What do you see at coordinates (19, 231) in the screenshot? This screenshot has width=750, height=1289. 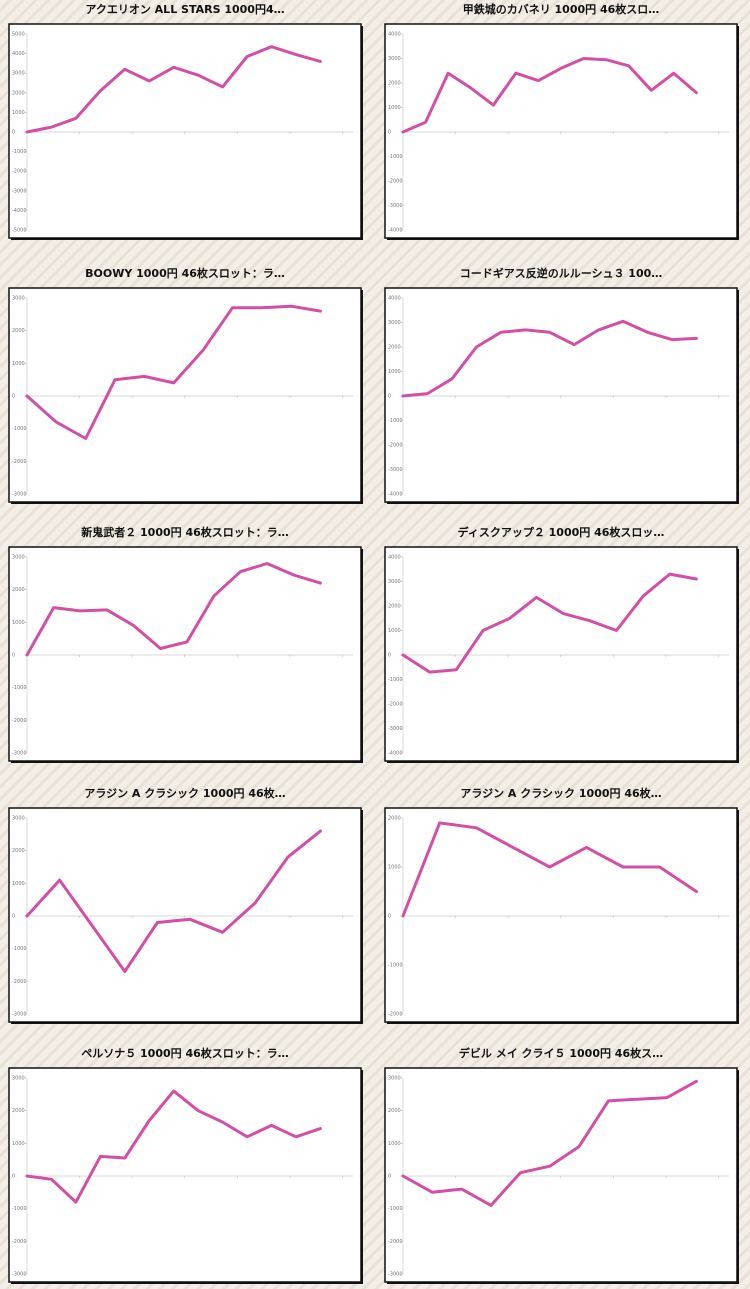 I see `y-tick-label: -5000` at bounding box center [19, 231].